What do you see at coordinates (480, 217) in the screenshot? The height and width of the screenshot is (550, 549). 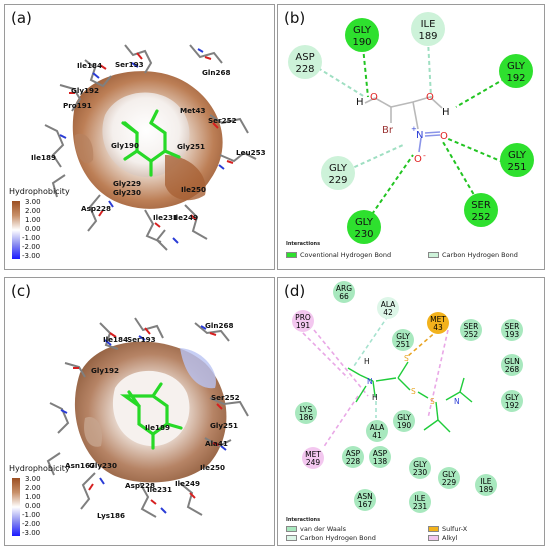 I see `svg-text: 252` at bounding box center [480, 217].